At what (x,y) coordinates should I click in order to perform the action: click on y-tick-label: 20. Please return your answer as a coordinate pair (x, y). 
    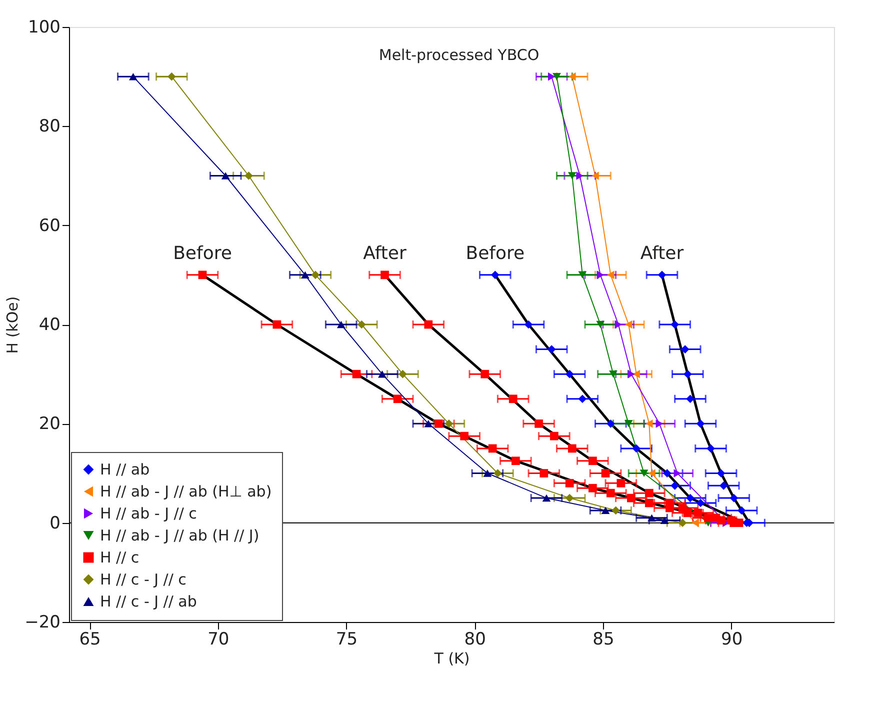
    Looking at the image, I should click on (49, 424).